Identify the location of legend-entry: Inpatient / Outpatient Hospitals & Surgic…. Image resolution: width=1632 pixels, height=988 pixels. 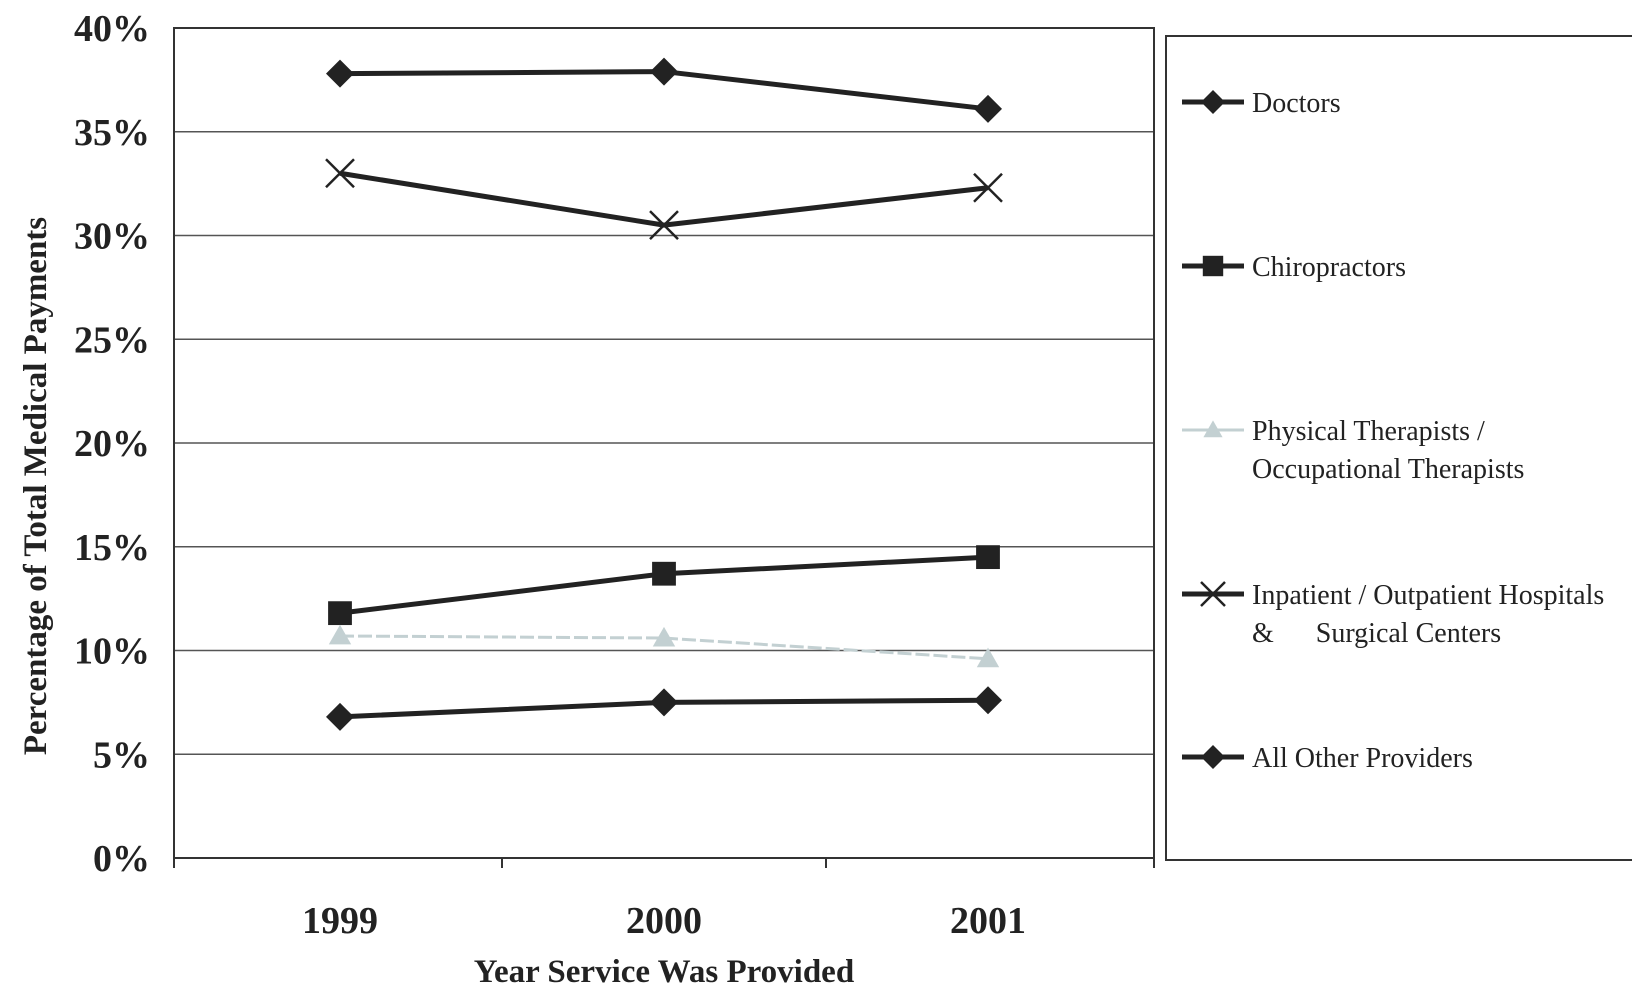
(1393, 614).